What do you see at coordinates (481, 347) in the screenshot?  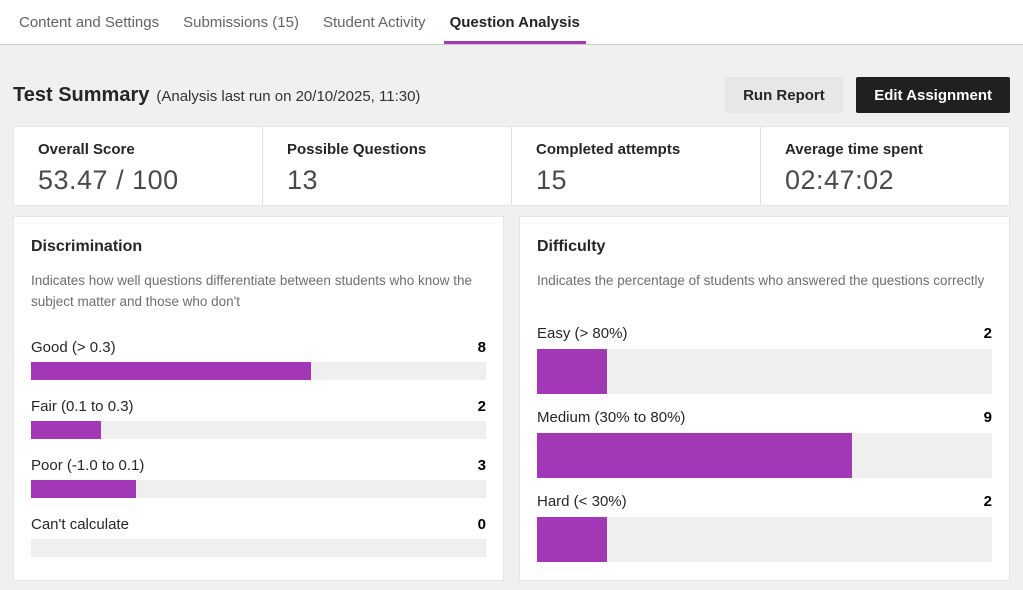 I see `bar-count: 8` at bounding box center [481, 347].